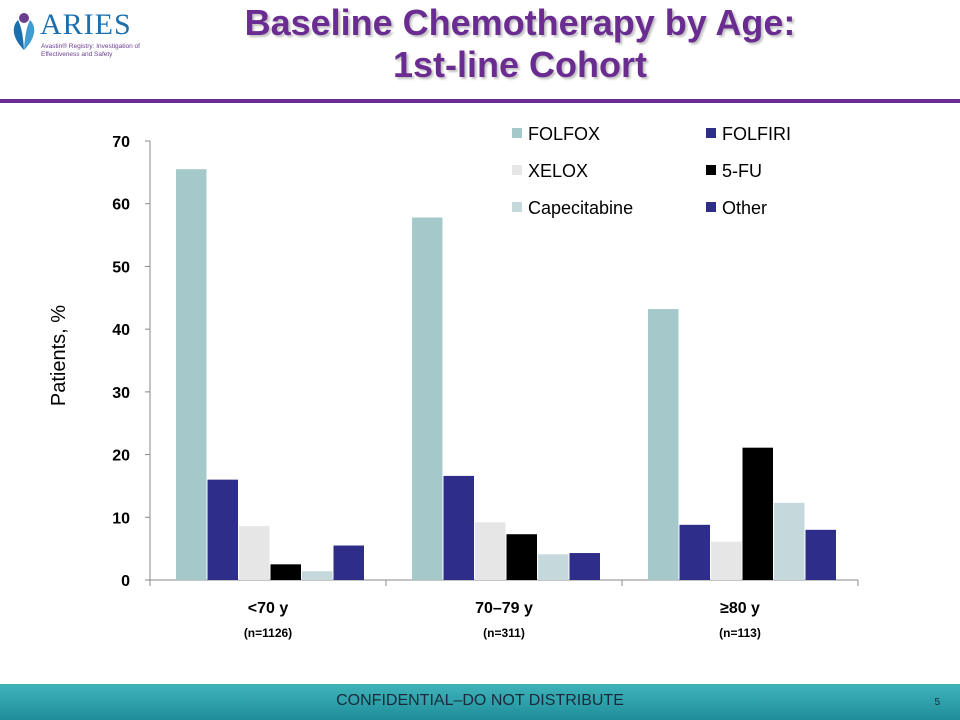  What do you see at coordinates (520, 22) in the screenshot?
I see `slide-title-line-1: Baseline Chemotherapy by Age:` at bounding box center [520, 22].